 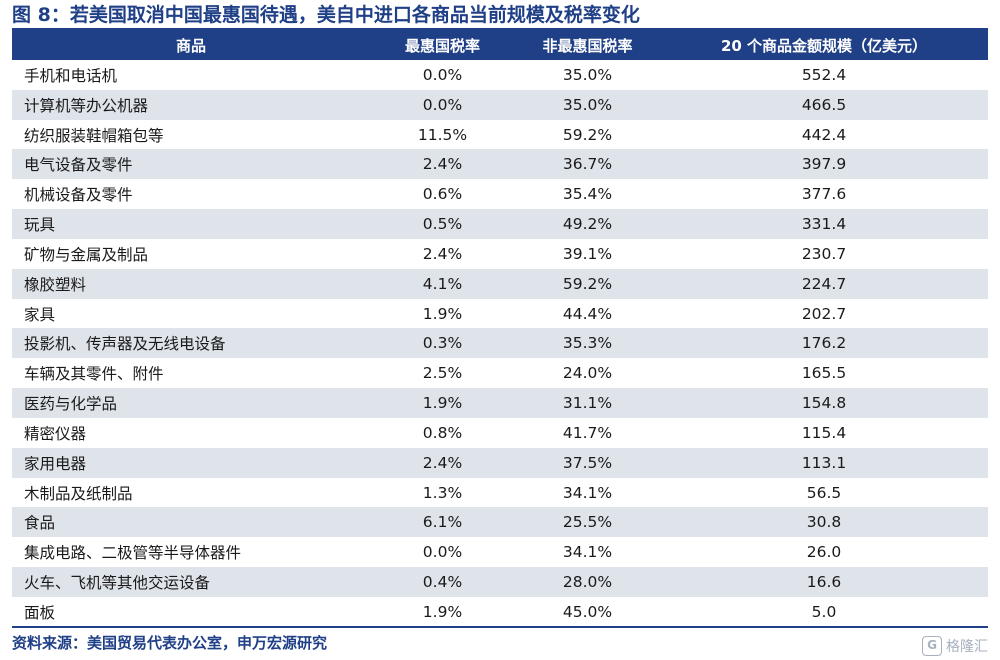 I want to click on cell-product: 集成电路、二极管等半导体器件, so click(x=133, y=553).